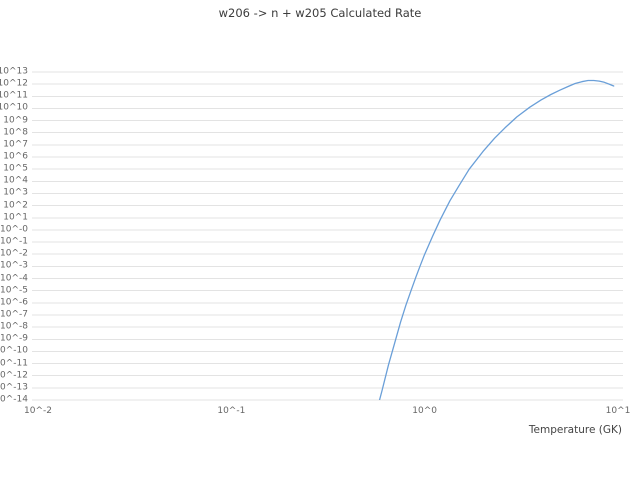  I want to click on x-axis-label: Temperature (GK), so click(575, 430).